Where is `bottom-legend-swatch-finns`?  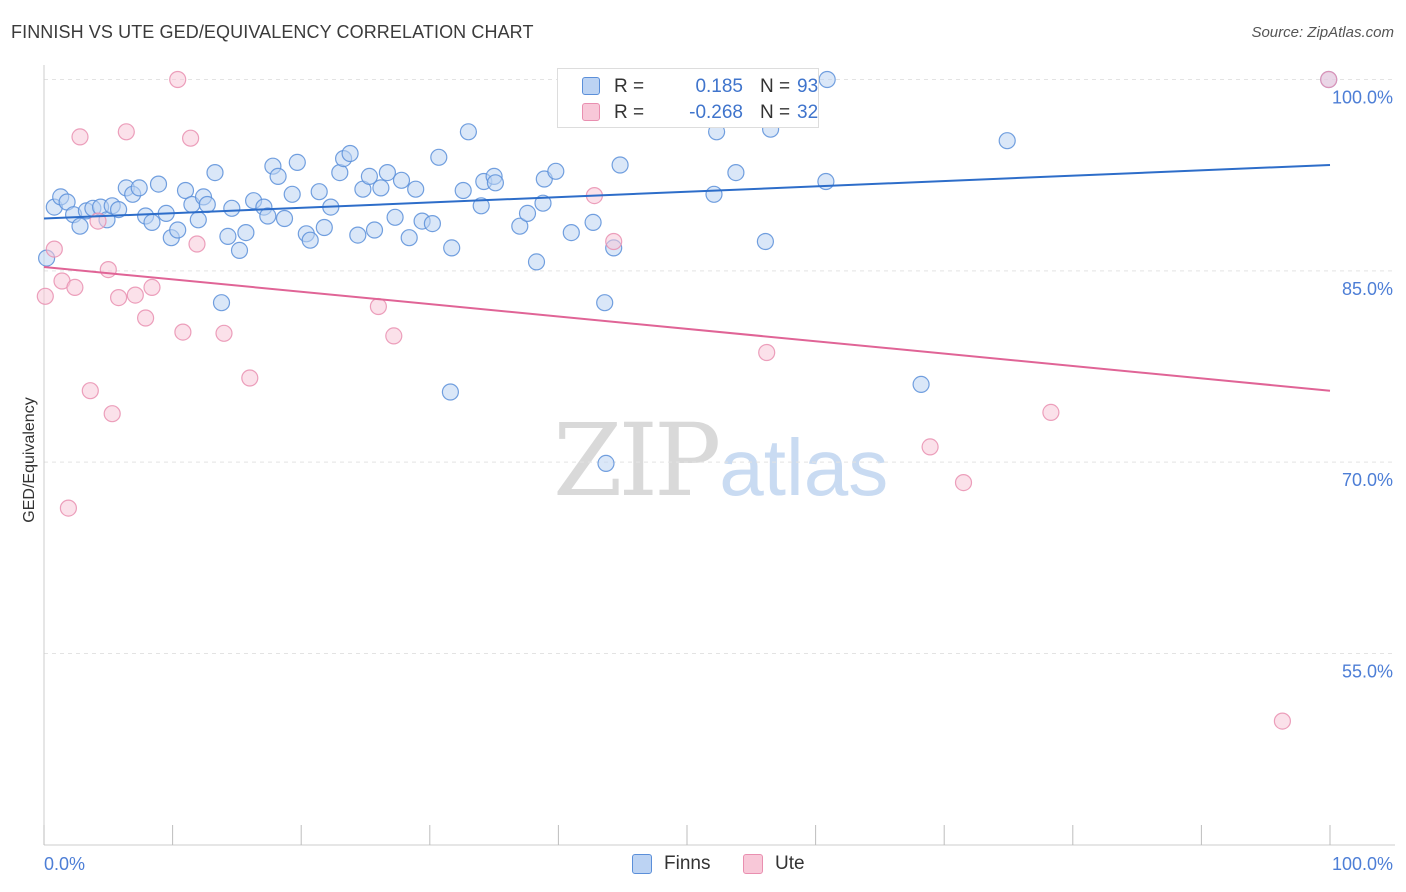 bottom-legend-swatch-finns is located at coordinates (642, 864).